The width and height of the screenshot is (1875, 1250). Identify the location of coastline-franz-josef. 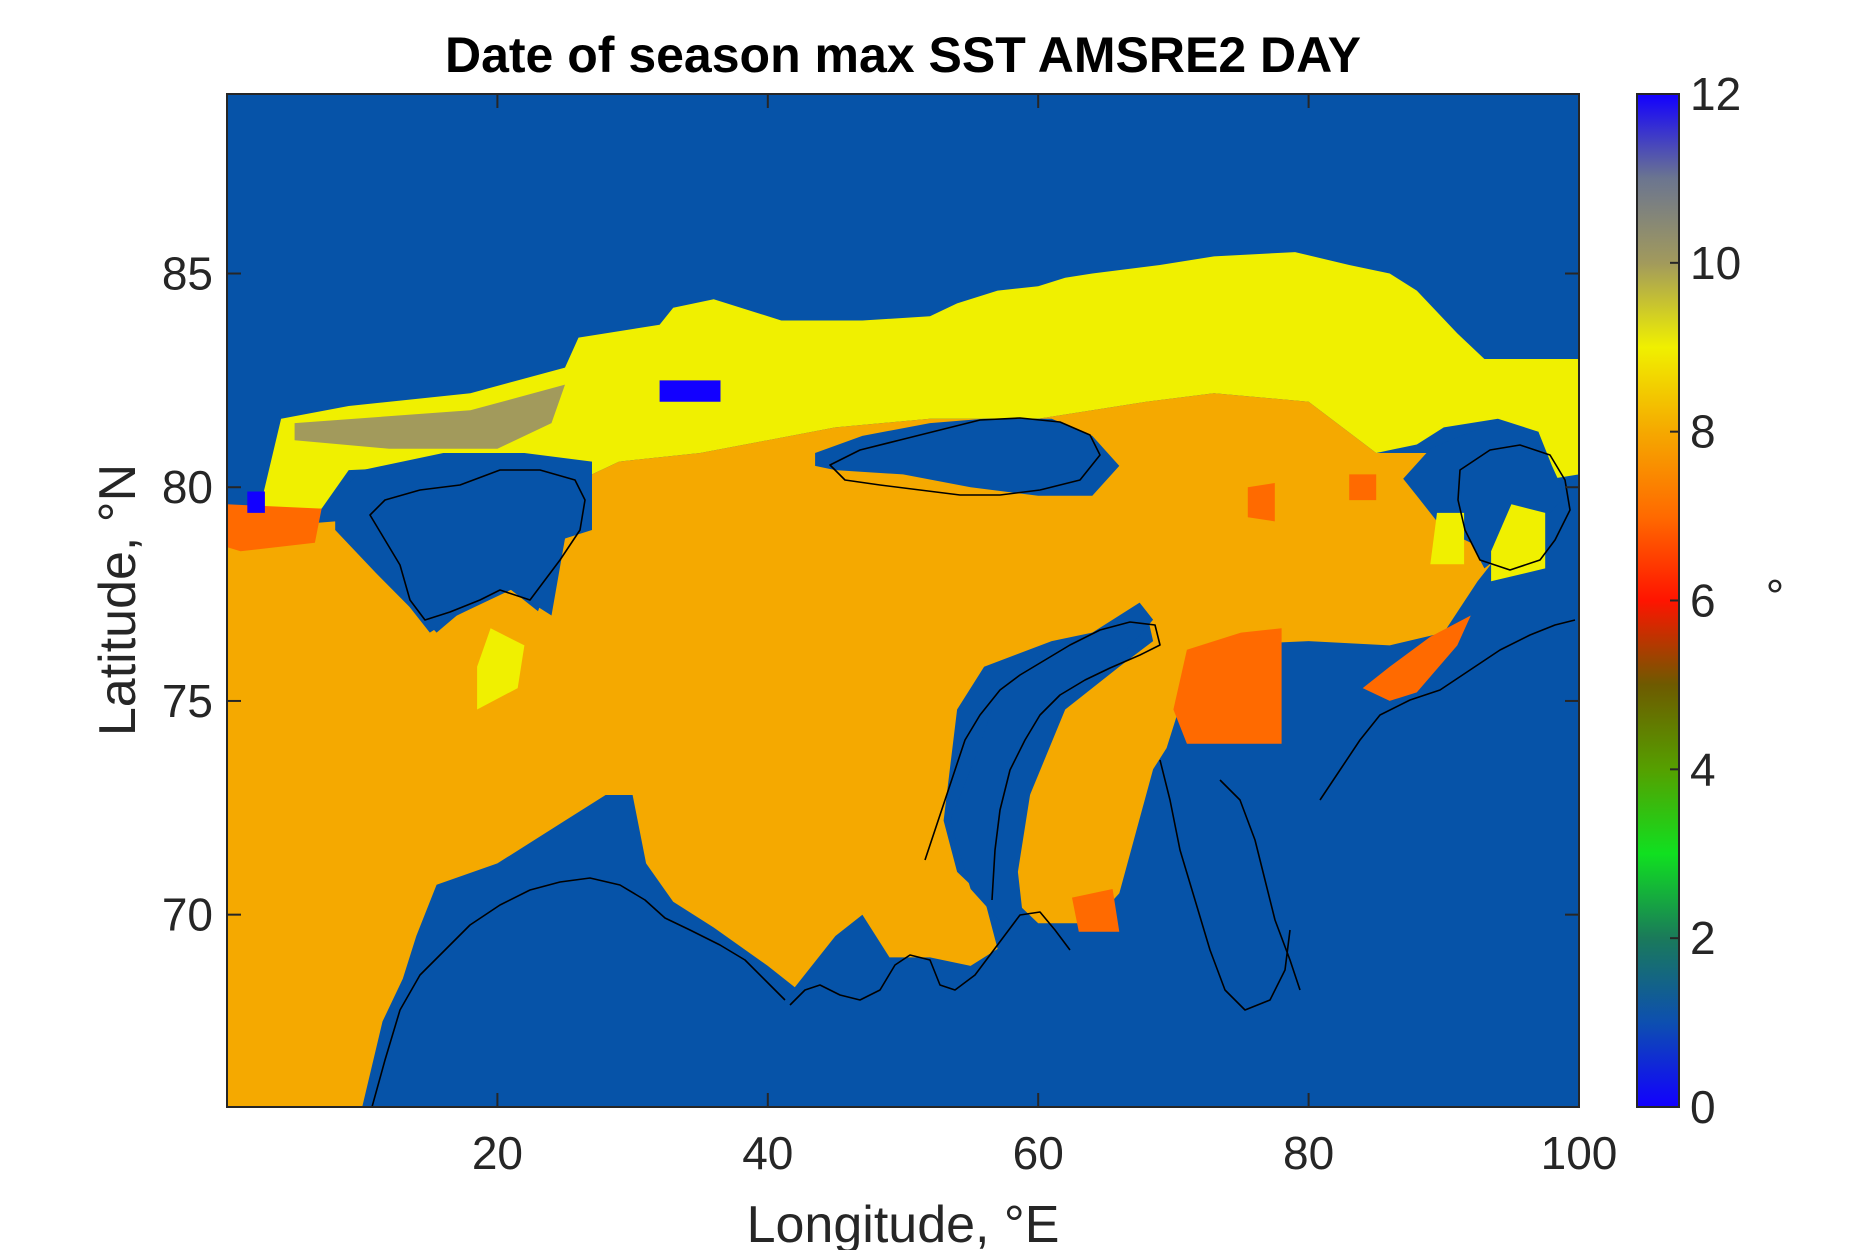
(965, 456).